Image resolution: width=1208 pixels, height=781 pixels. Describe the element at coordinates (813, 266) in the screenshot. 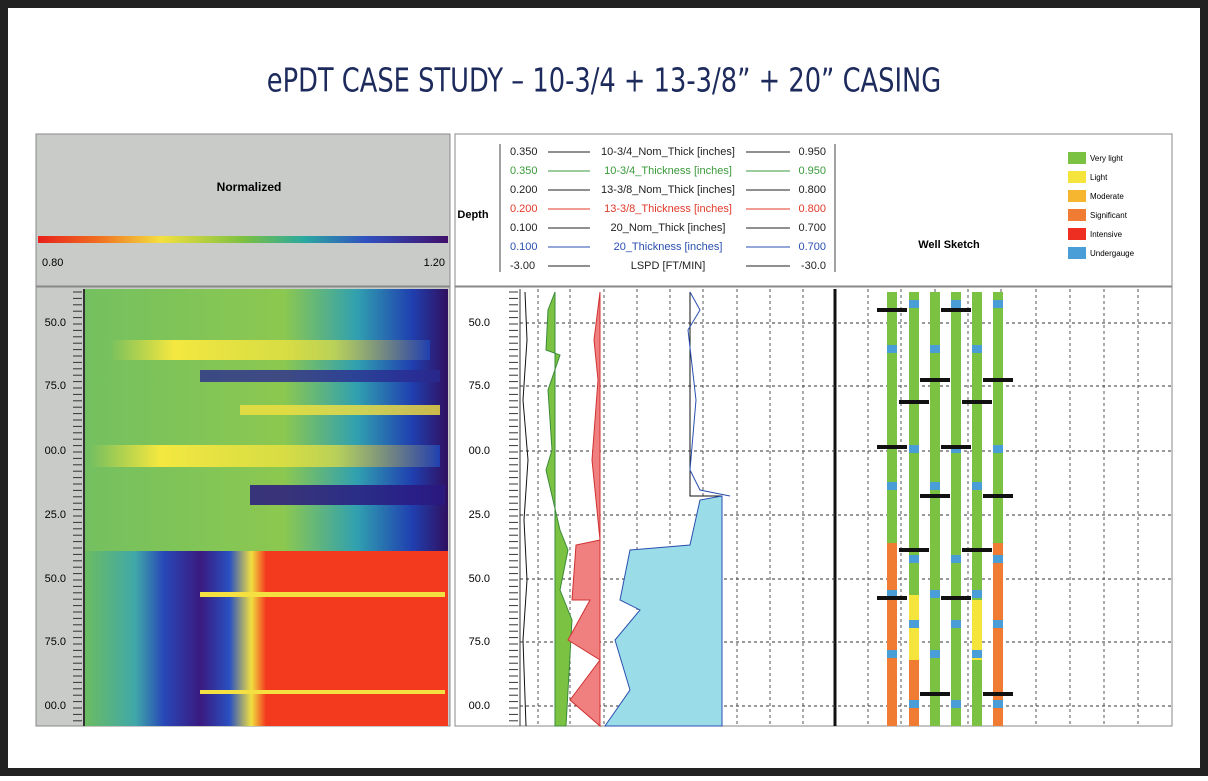

I see `curve-max: -30.0` at that location.